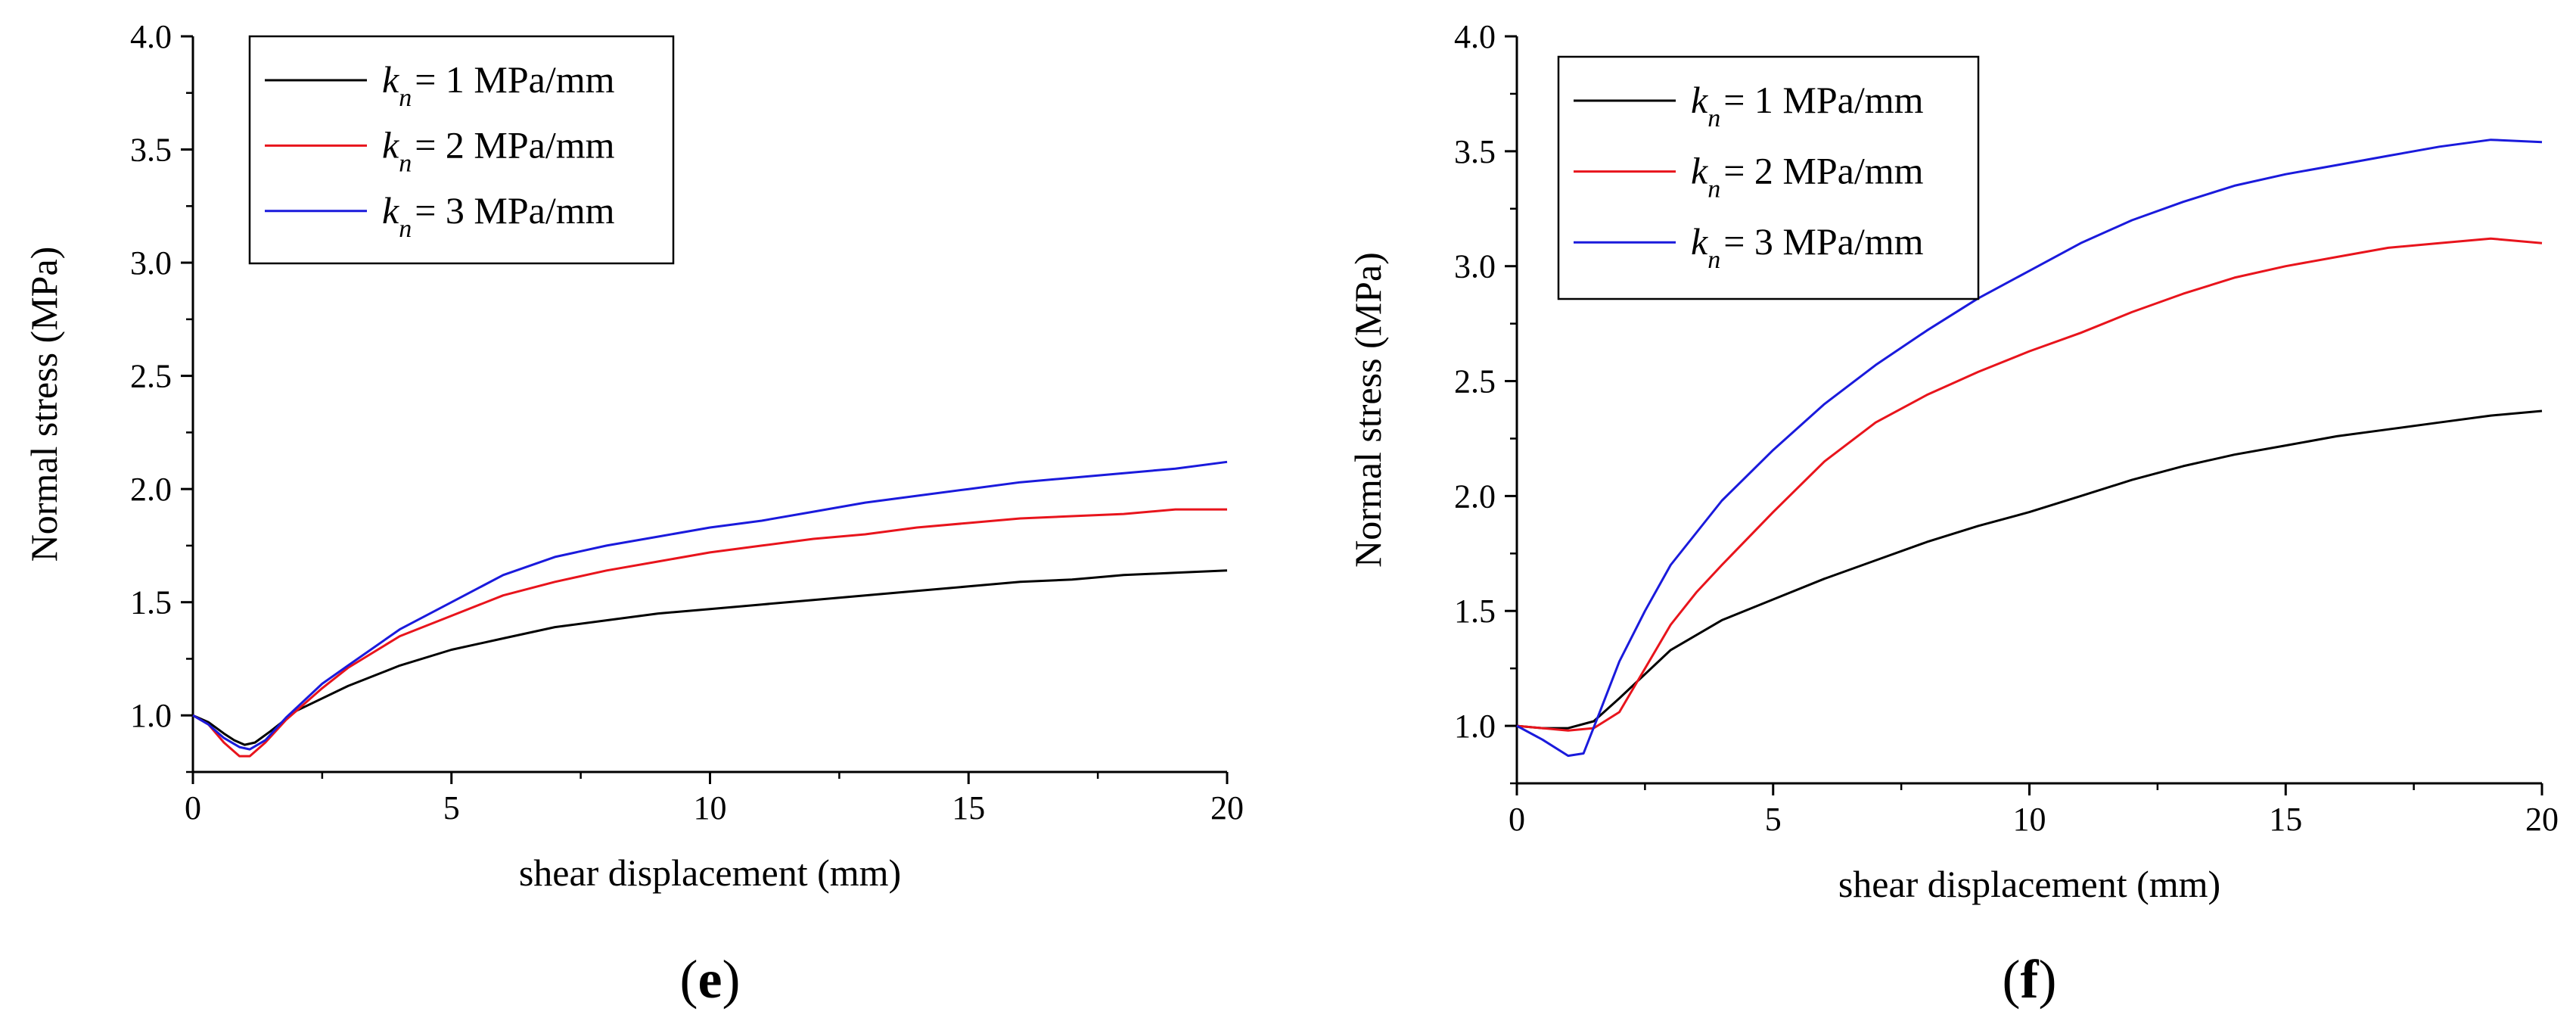 The width and height of the screenshot is (2576, 1024). Describe the element at coordinates (2030, 979) in the screenshot. I see `panel-label: (f)` at that location.